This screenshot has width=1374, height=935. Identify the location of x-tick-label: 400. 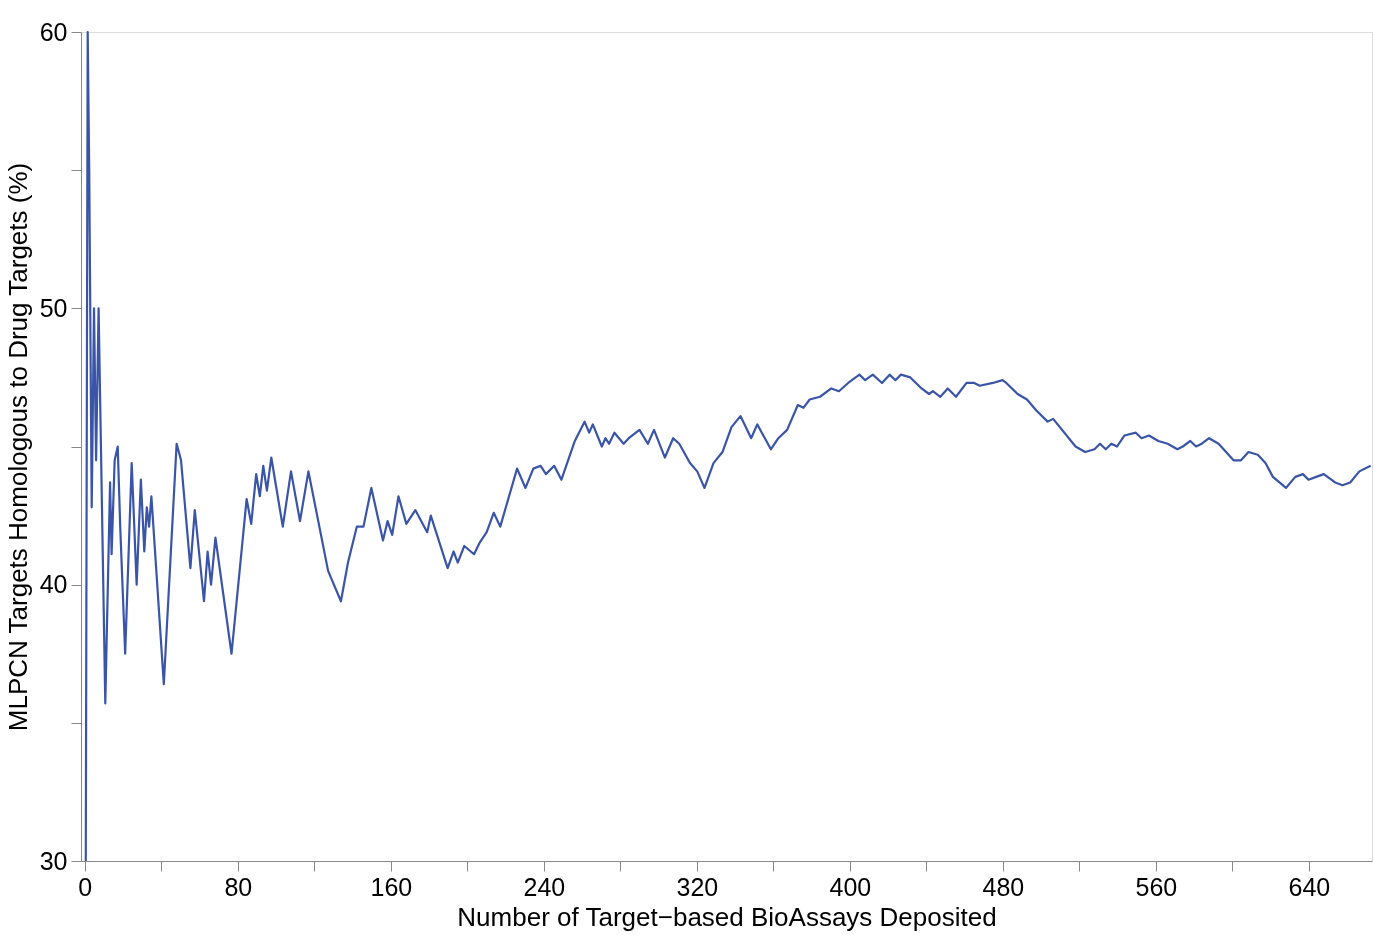
(850, 886).